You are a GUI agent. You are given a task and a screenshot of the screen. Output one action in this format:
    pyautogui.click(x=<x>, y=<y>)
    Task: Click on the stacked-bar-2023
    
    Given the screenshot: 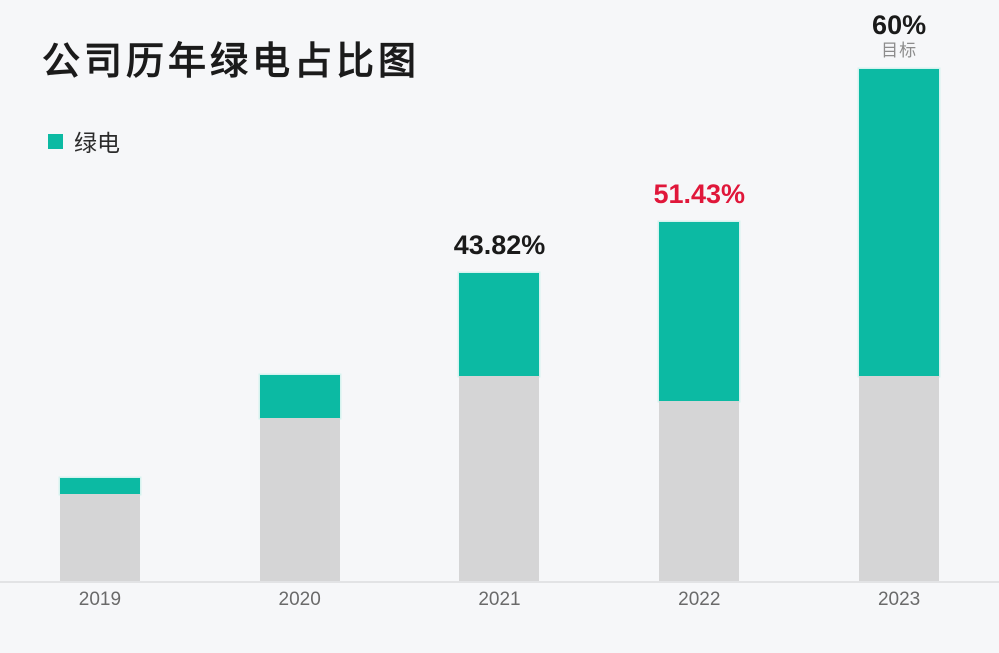 What is the action you would take?
    pyautogui.click(x=899, y=325)
    